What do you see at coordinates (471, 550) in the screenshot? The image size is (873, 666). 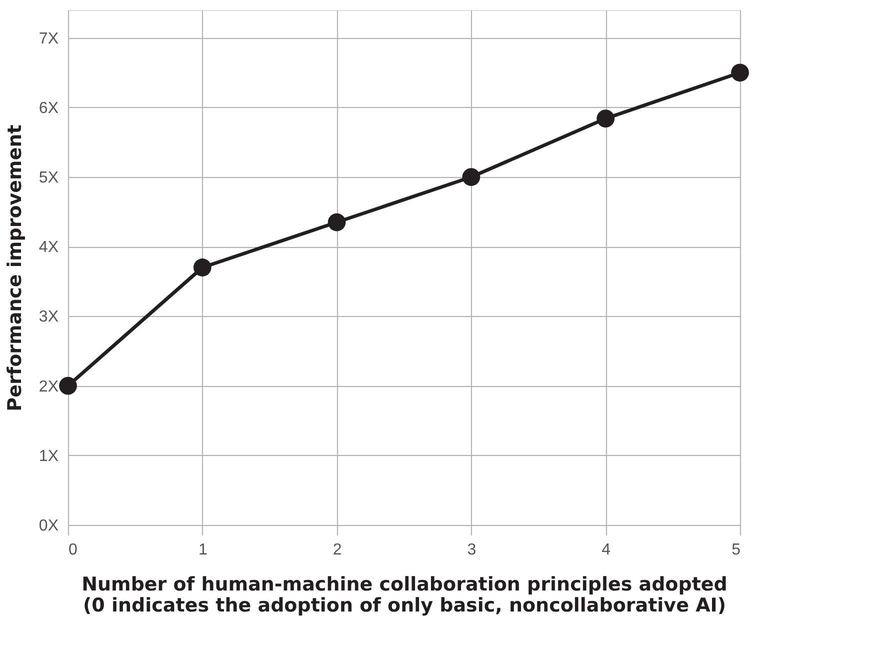 I see `x-tick-label: 3` at bounding box center [471, 550].